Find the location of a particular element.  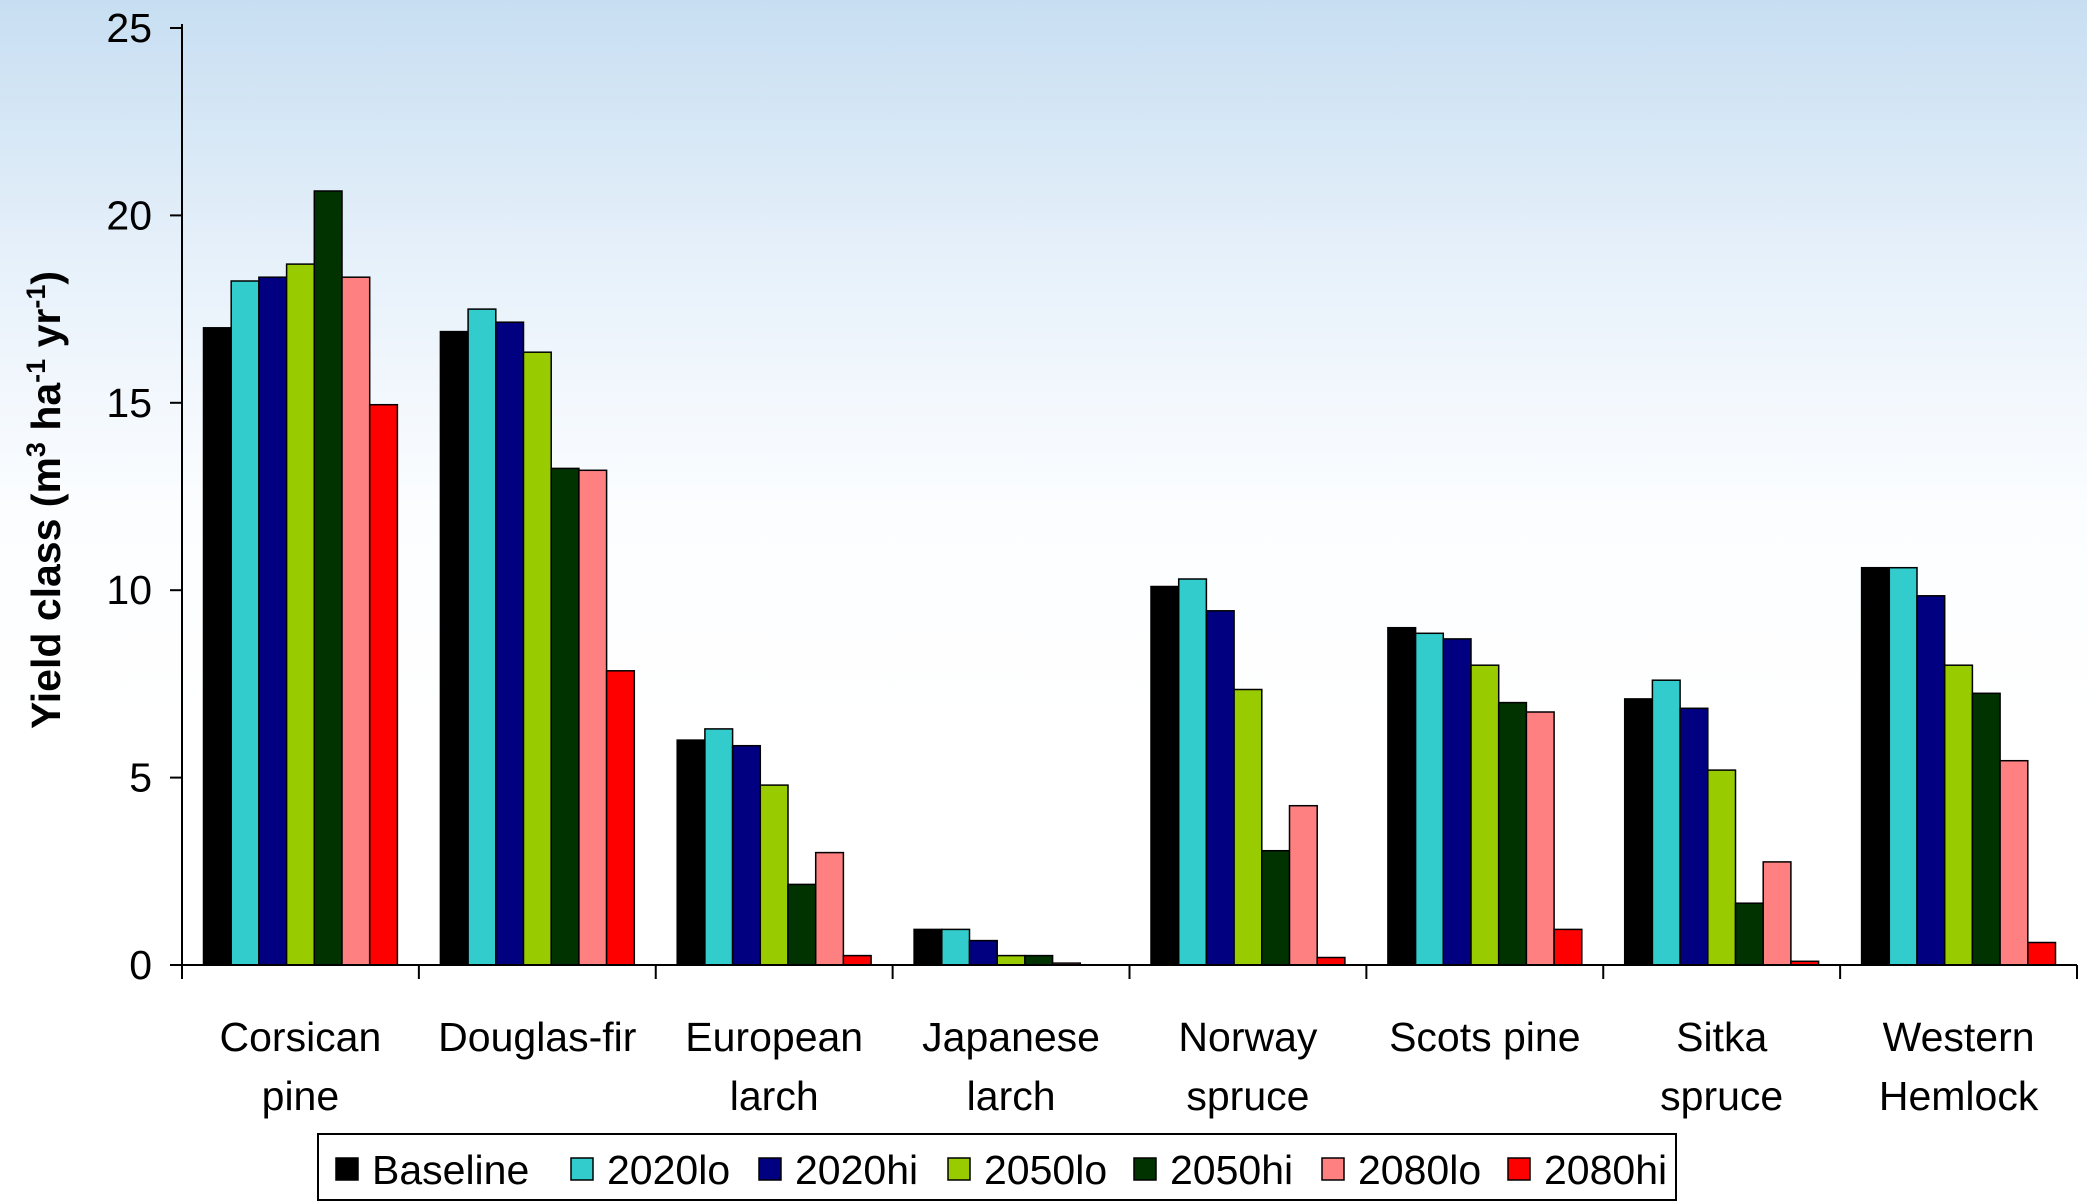

category-label-4: Norway spruce is located at coordinates (1247, 1066).